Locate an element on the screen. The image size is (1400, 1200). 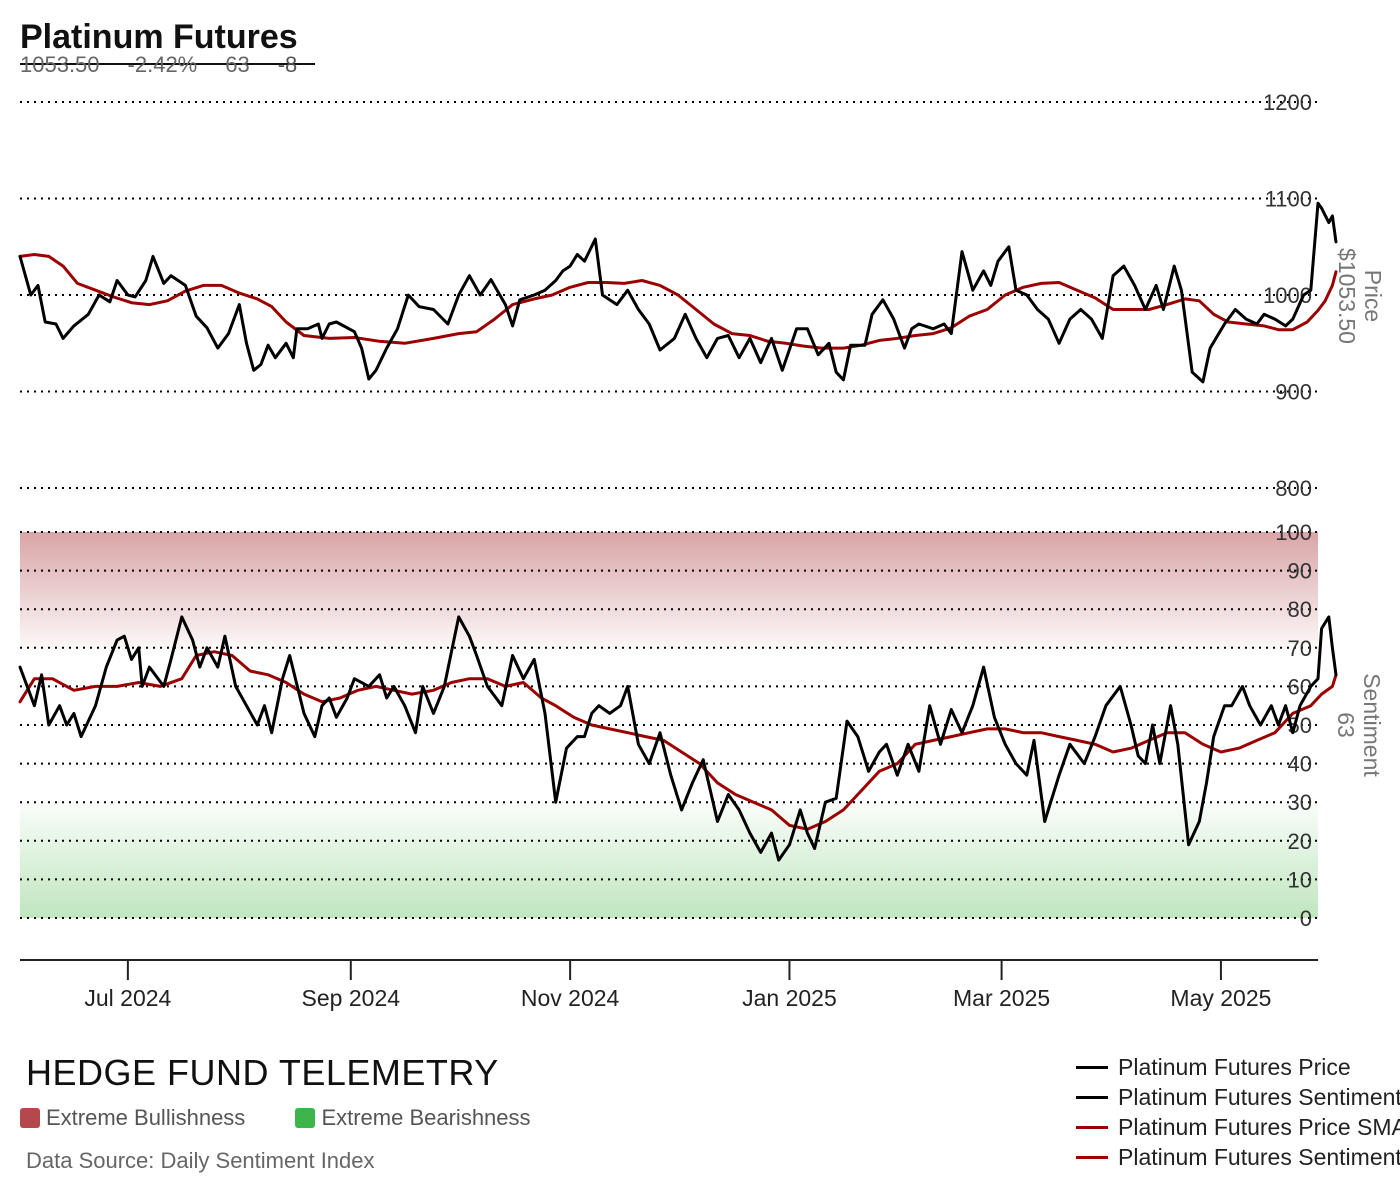
price-tick-label: 900 is located at coordinates (1293, 392).